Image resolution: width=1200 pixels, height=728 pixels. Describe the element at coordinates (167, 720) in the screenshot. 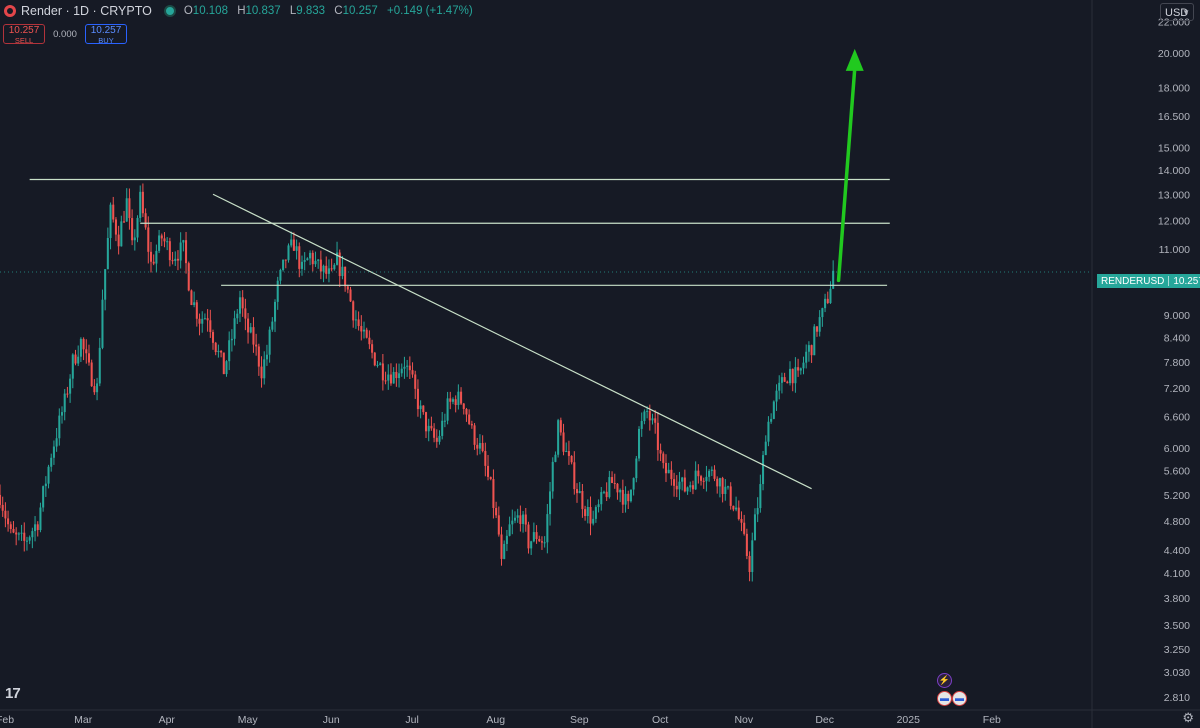

I see `x-tick-label: Apr` at that location.